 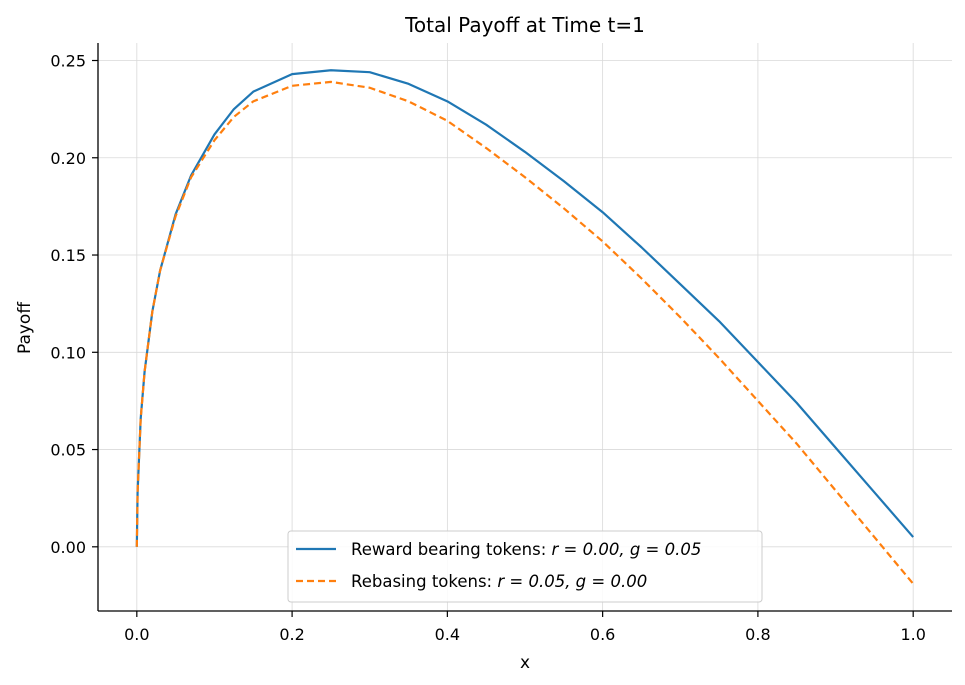 What do you see at coordinates (68, 158) in the screenshot?
I see `y-tick-label: 0.20` at bounding box center [68, 158].